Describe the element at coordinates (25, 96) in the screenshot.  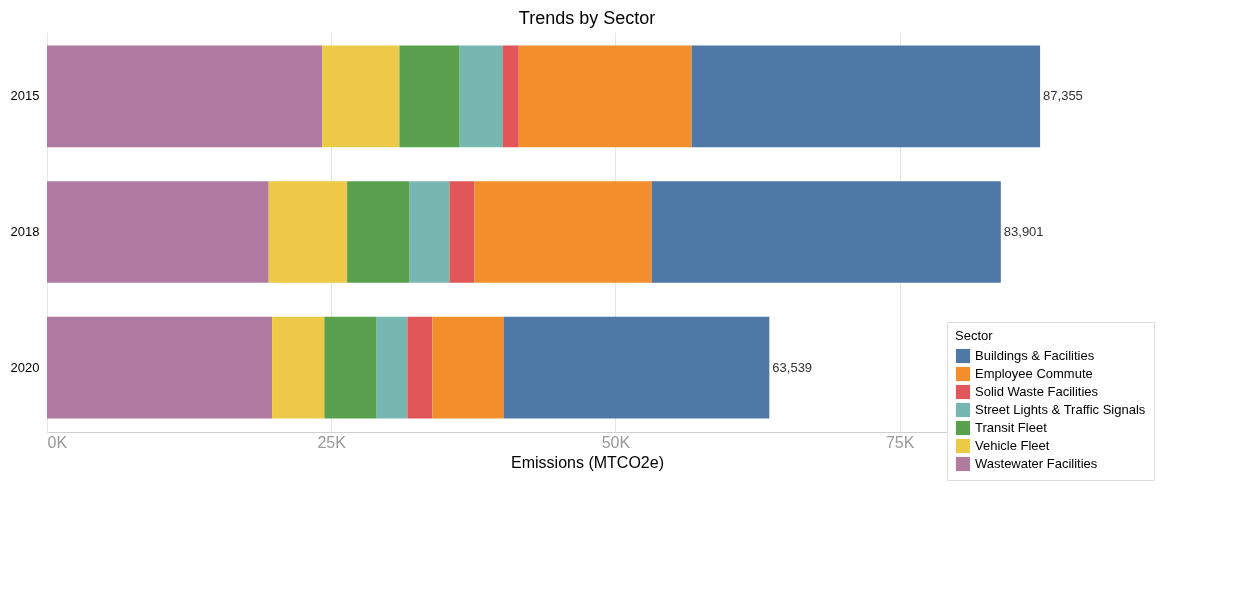
I see `y-tick-label: 2015` at that location.